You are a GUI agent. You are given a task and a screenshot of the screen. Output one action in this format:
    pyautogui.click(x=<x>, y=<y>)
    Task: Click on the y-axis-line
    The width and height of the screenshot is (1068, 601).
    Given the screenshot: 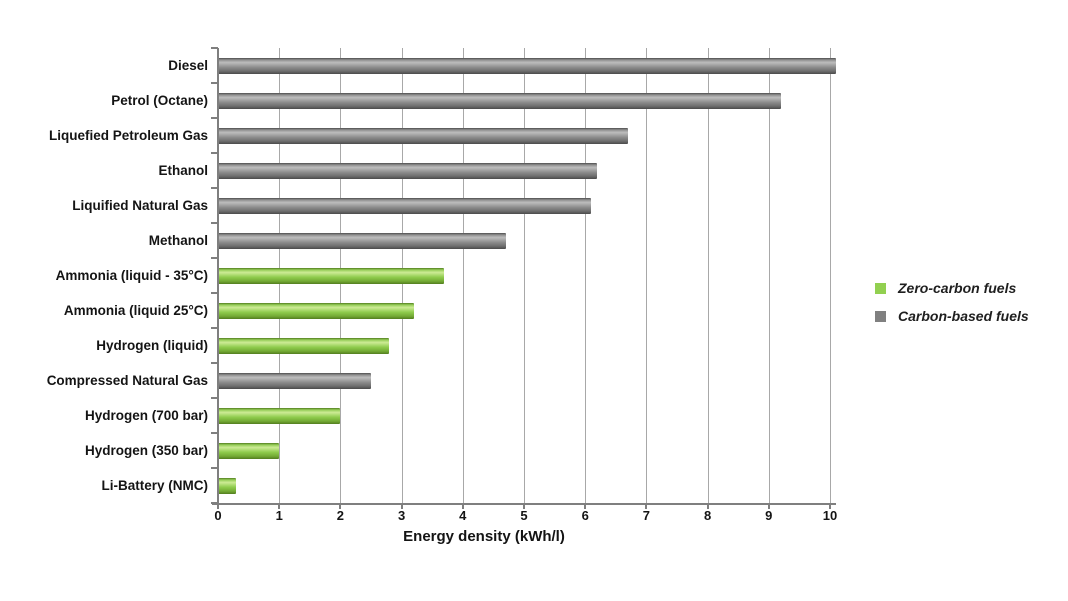 What is the action you would take?
    pyautogui.click(x=218, y=276)
    